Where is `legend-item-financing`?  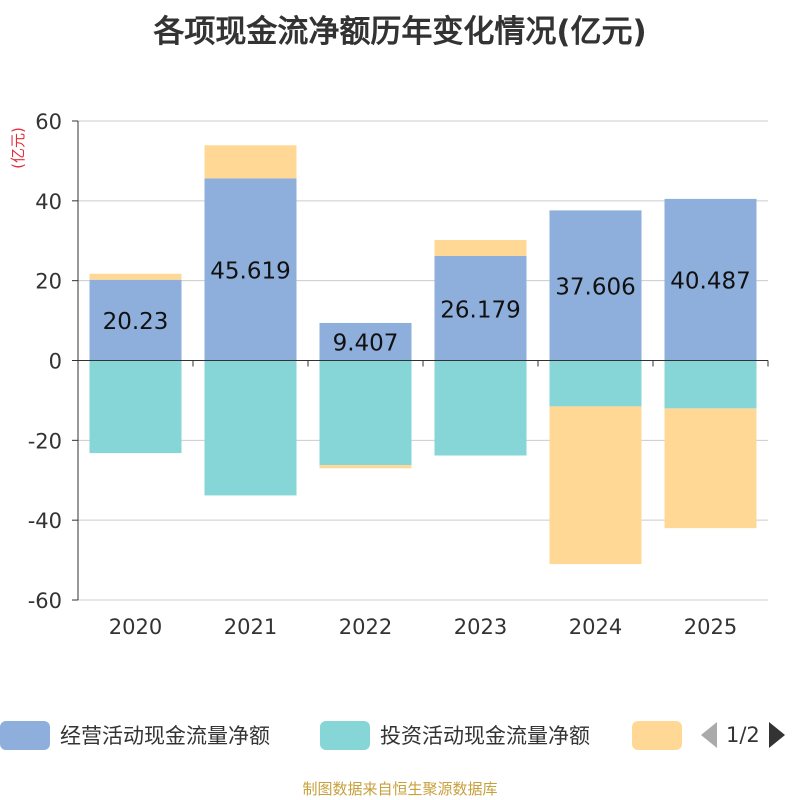
legend-item-financing is located at coordinates (657, 735).